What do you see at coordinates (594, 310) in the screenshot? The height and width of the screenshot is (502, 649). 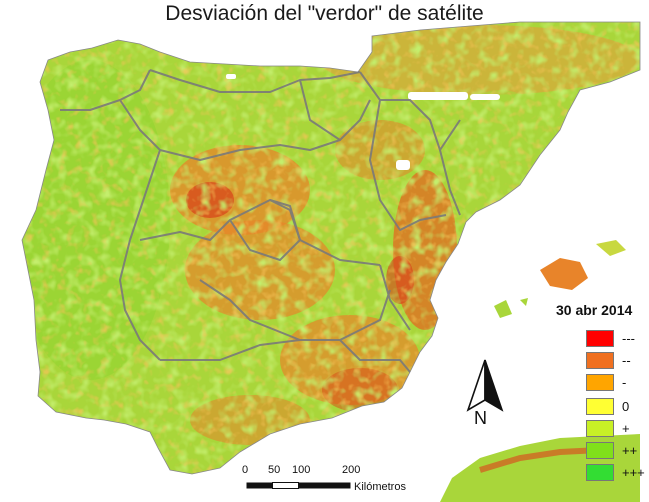 I see `legend-date: 30 abr 2014` at bounding box center [594, 310].